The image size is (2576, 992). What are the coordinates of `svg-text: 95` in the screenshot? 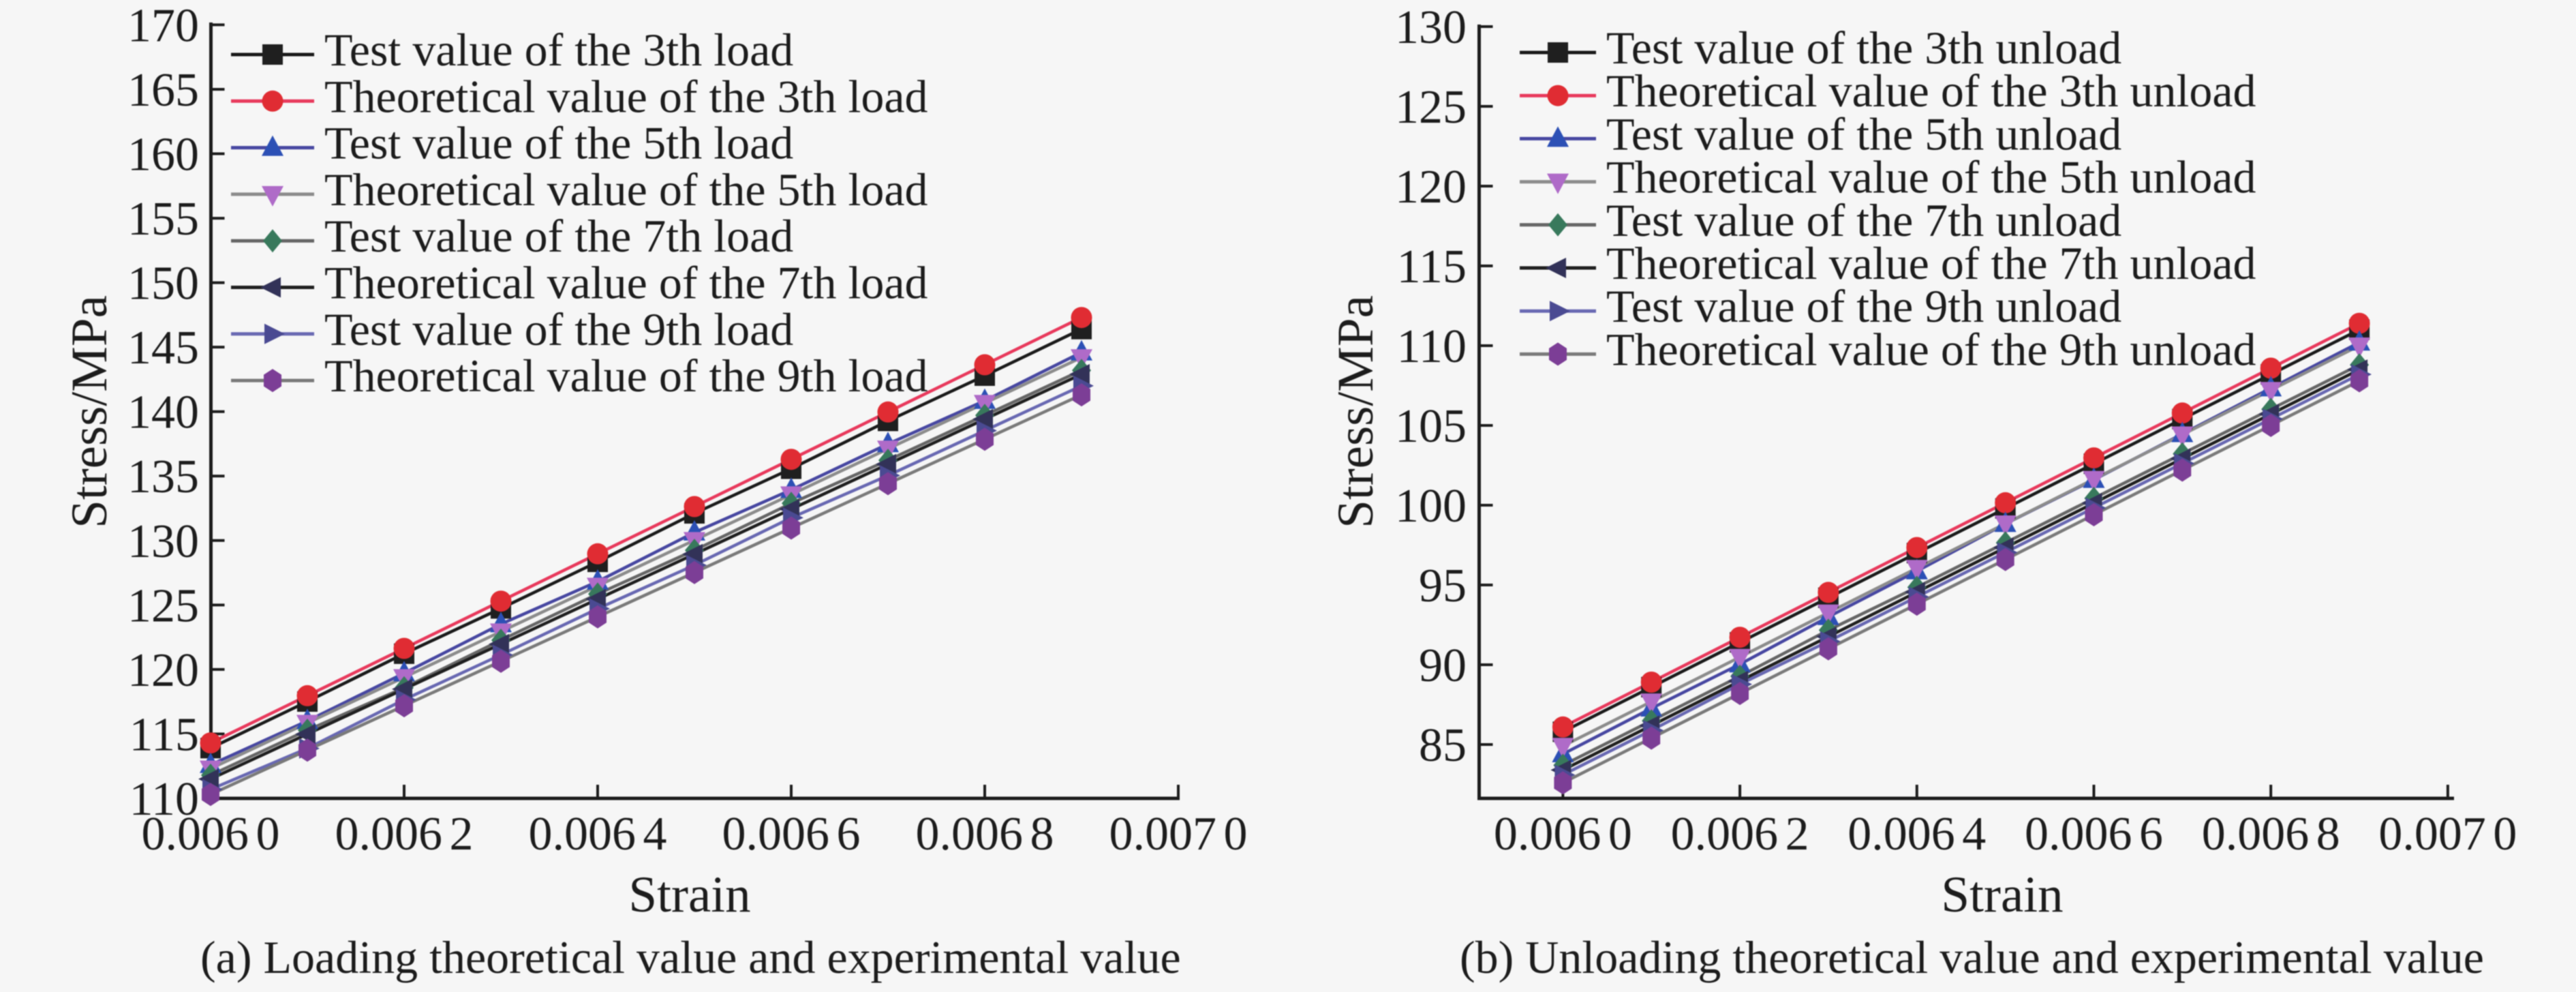 It's located at (1443, 586).